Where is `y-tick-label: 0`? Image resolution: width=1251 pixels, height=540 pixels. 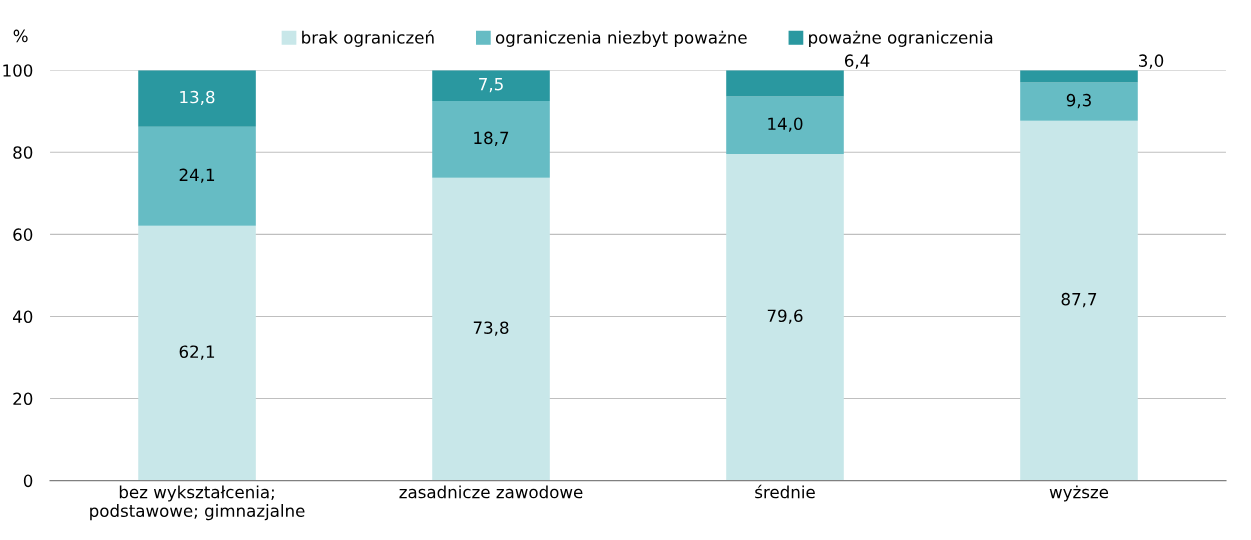
y-tick-label: 0 is located at coordinates (28, 481).